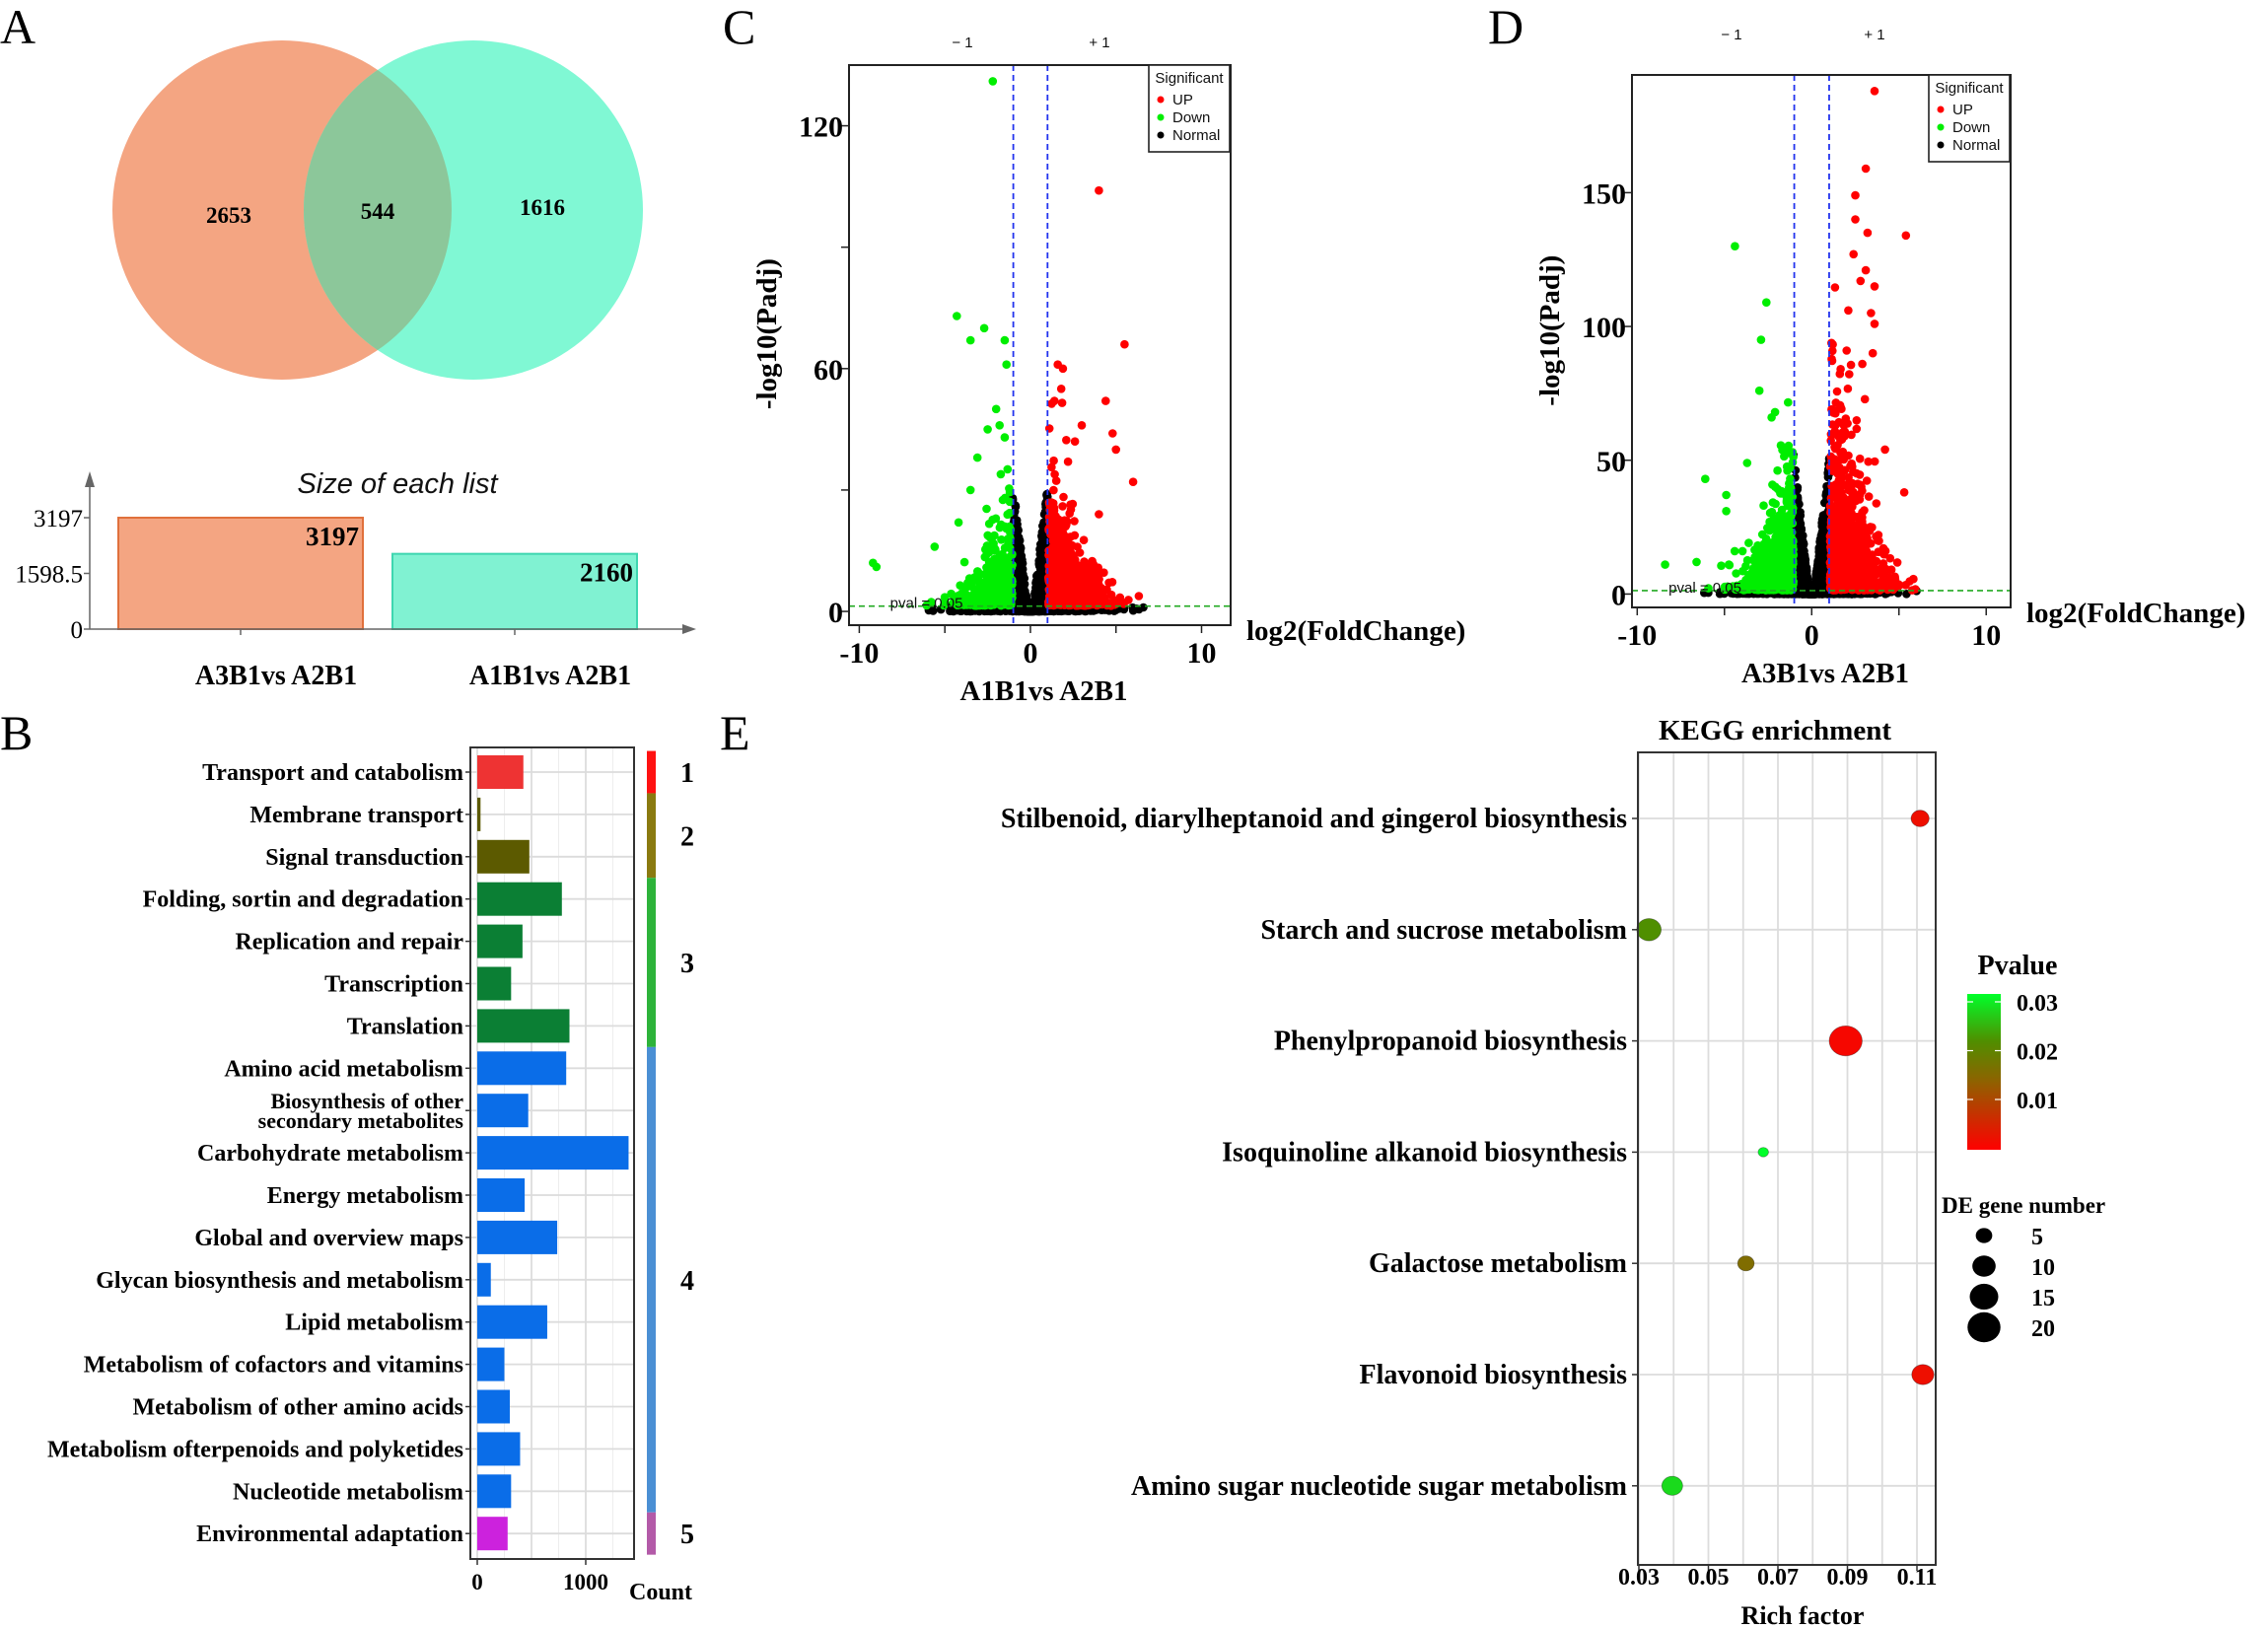 This screenshot has width=2268, height=1629. What do you see at coordinates (365, 1196) in the screenshot?
I see `category-label: Energy metabolism` at bounding box center [365, 1196].